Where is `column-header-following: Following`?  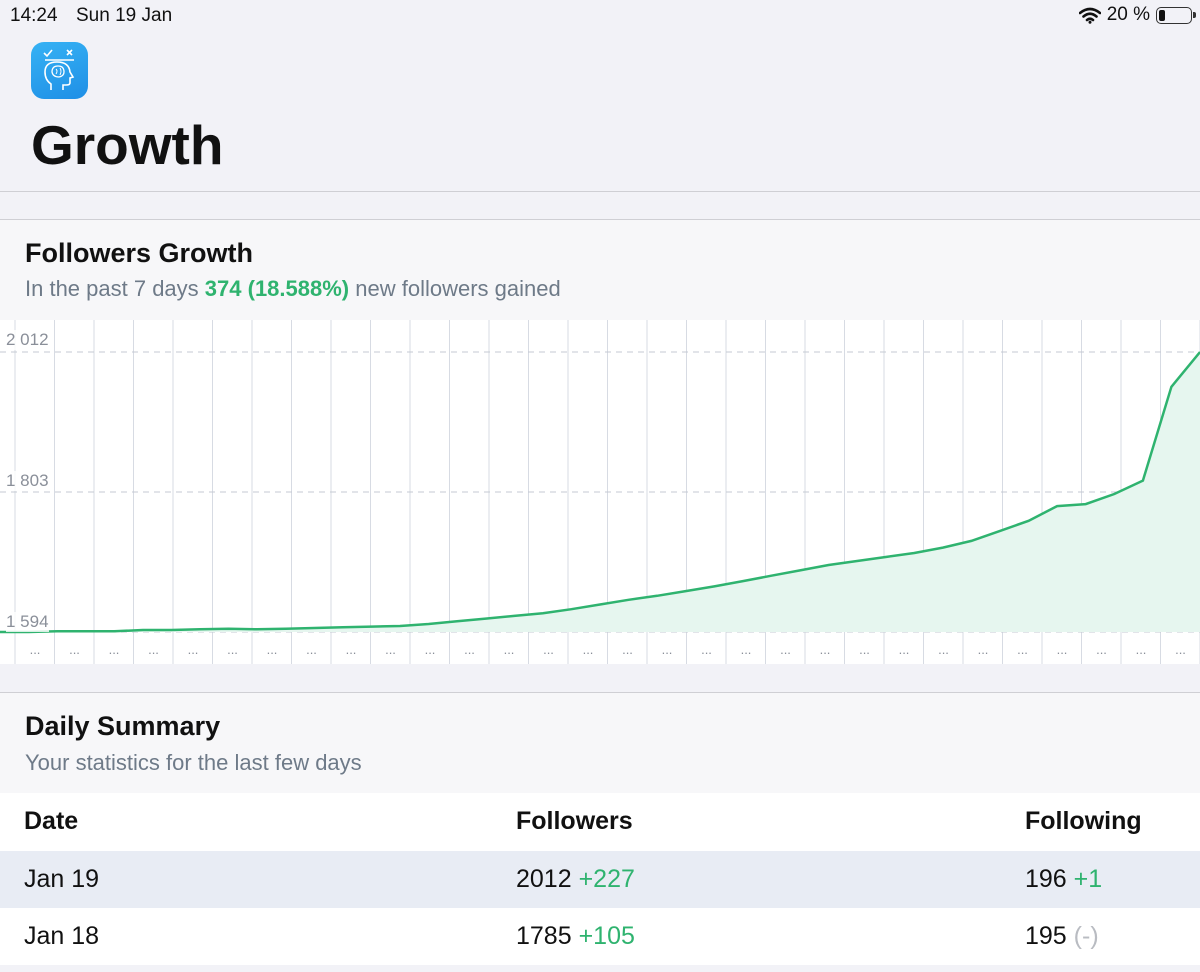 column-header-following: Following is located at coordinates (1083, 821).